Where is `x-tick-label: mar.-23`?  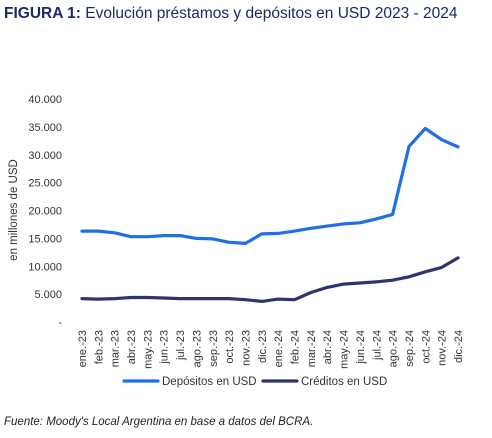 x-tick-label: mar.-23 is located at coordinates (116, 348).